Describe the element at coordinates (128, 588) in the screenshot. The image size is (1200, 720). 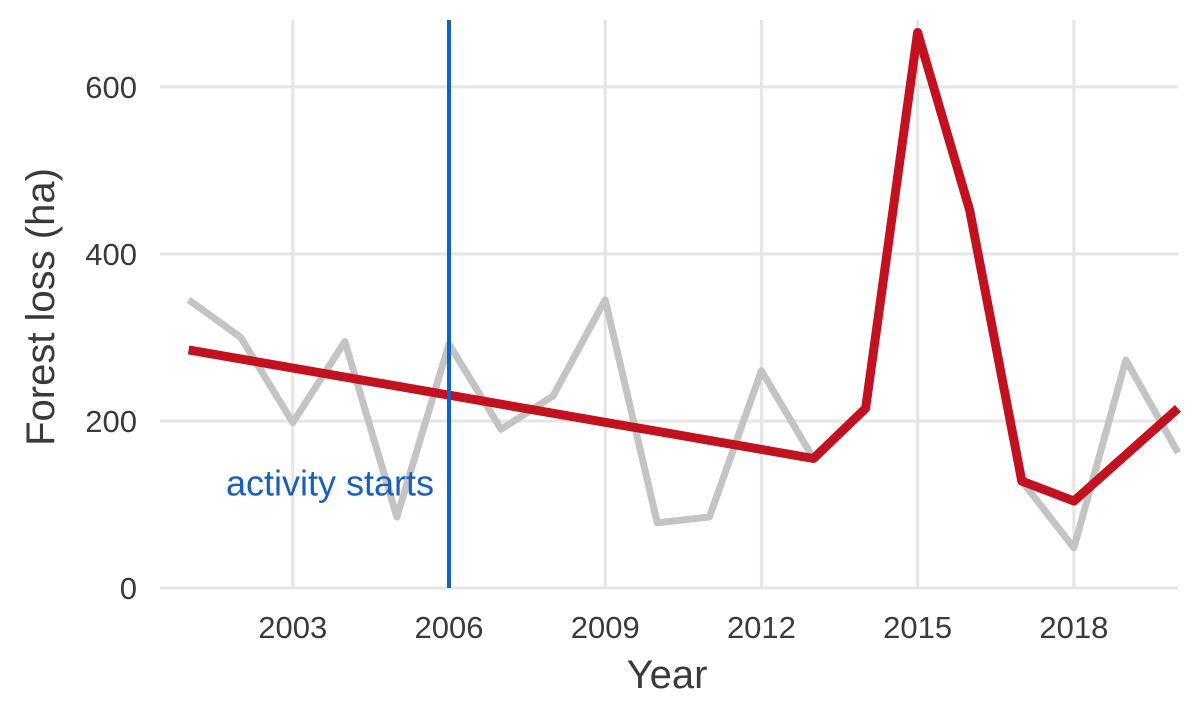
I see `y-tick-label: 0` at that location.